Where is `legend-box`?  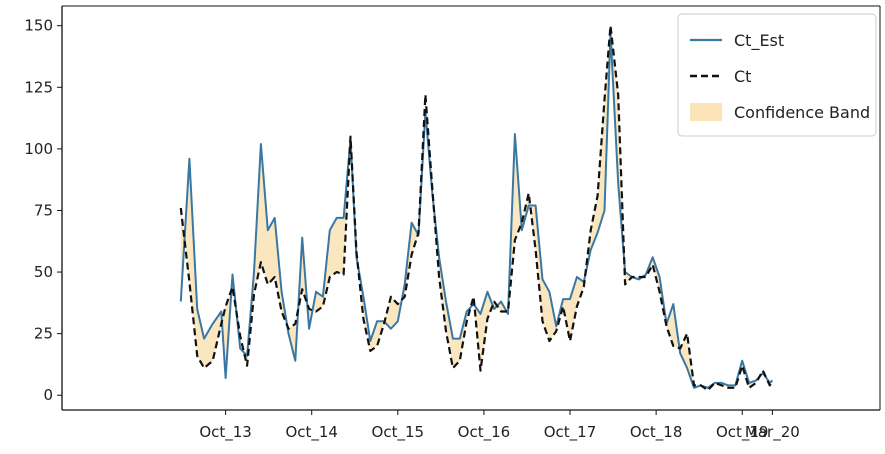
legend-box is located at coordinates (777, 75).